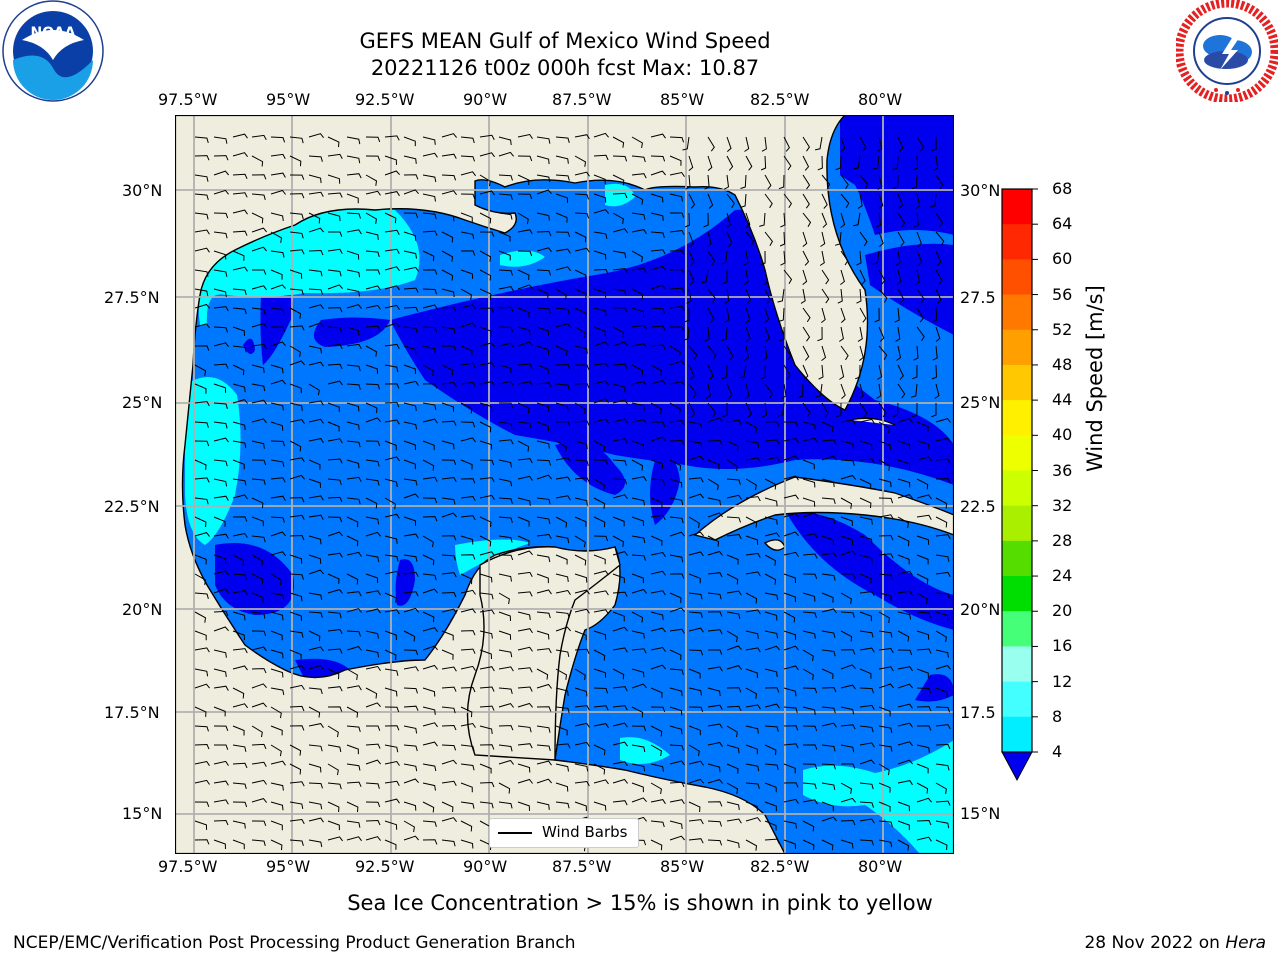 The width and height of the screenshot is (1280, 960). I want to click on colorbar-segment, so click(1017, 242).